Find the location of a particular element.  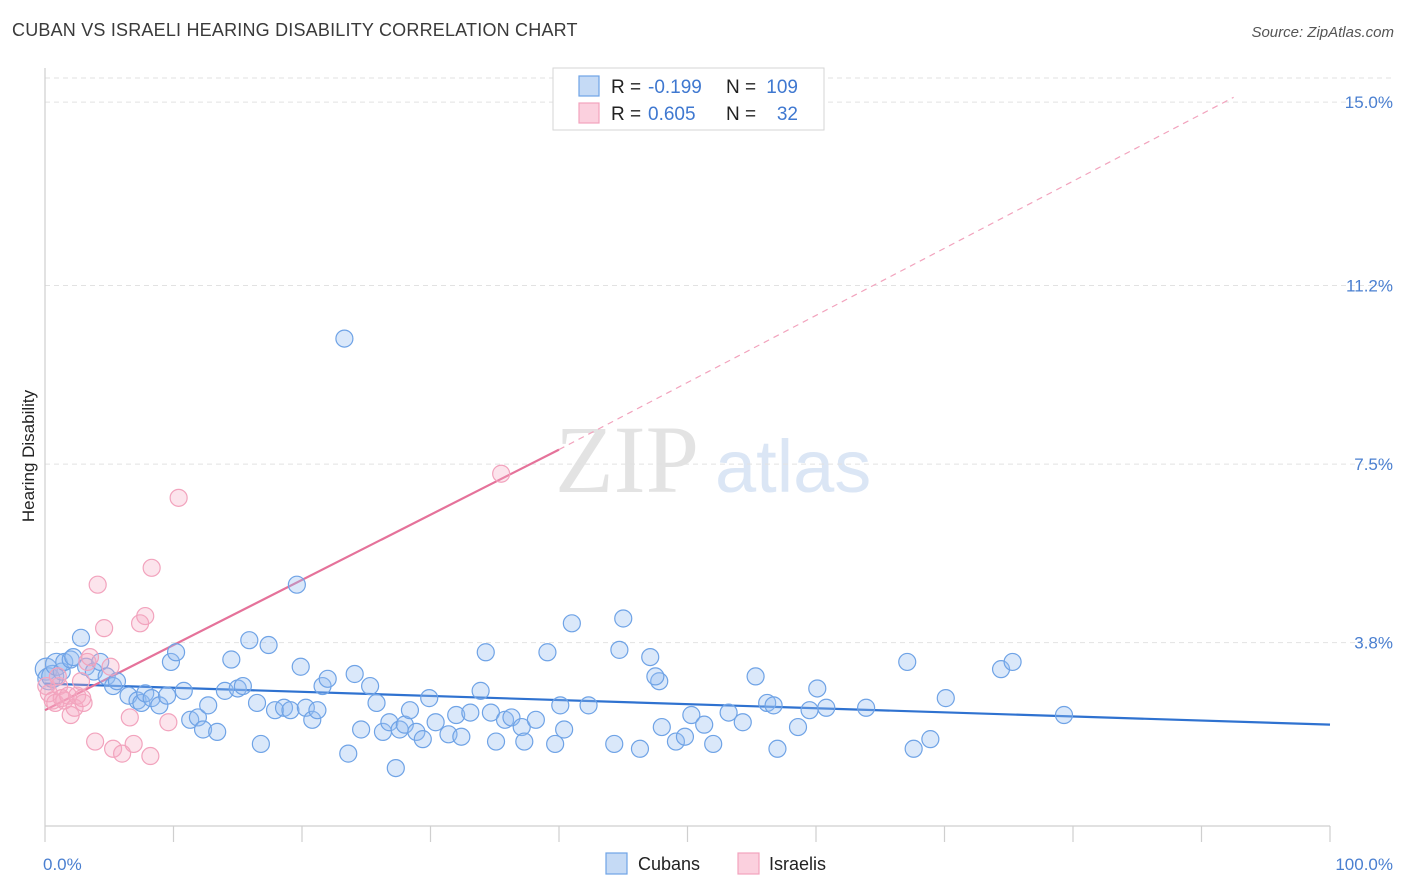

trend-line-israelis is located at coordinates (302, 580).